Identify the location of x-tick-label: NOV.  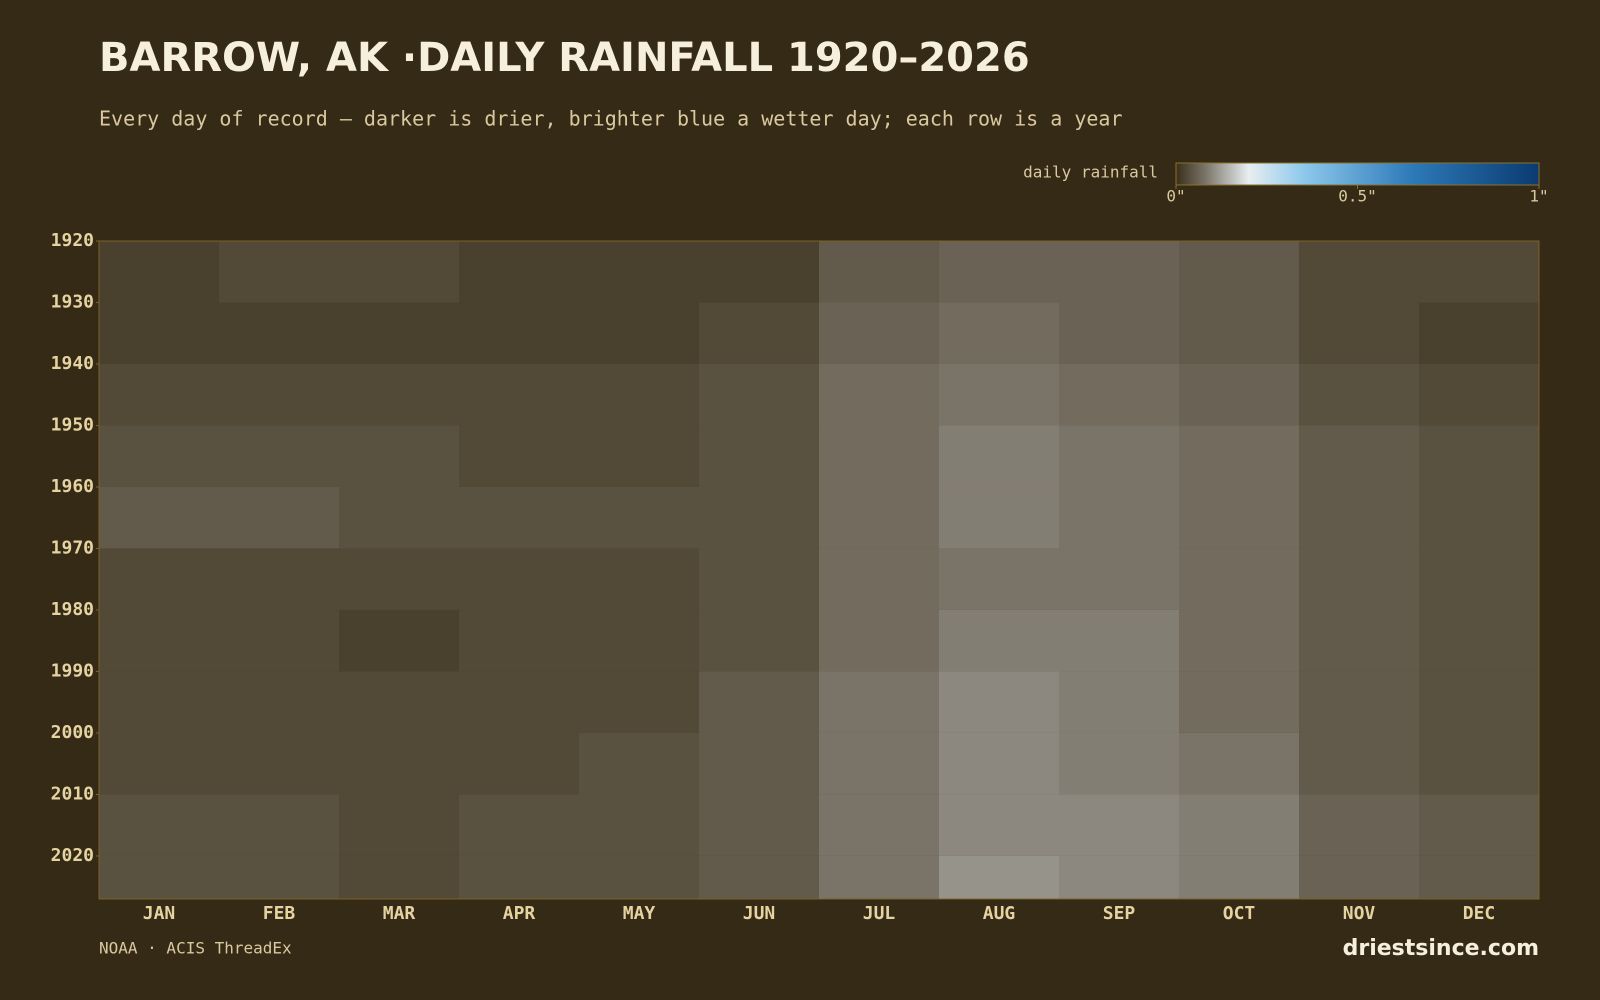
(1359, 913).